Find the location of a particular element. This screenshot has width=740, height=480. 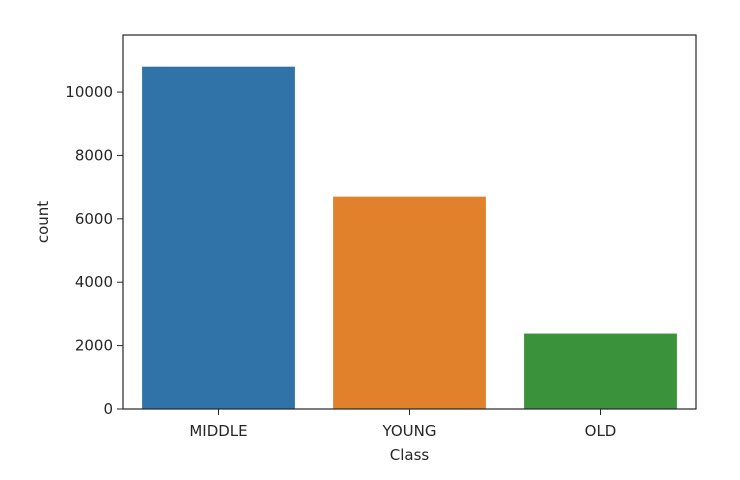

bar-old is located at coordinates (600, 371).